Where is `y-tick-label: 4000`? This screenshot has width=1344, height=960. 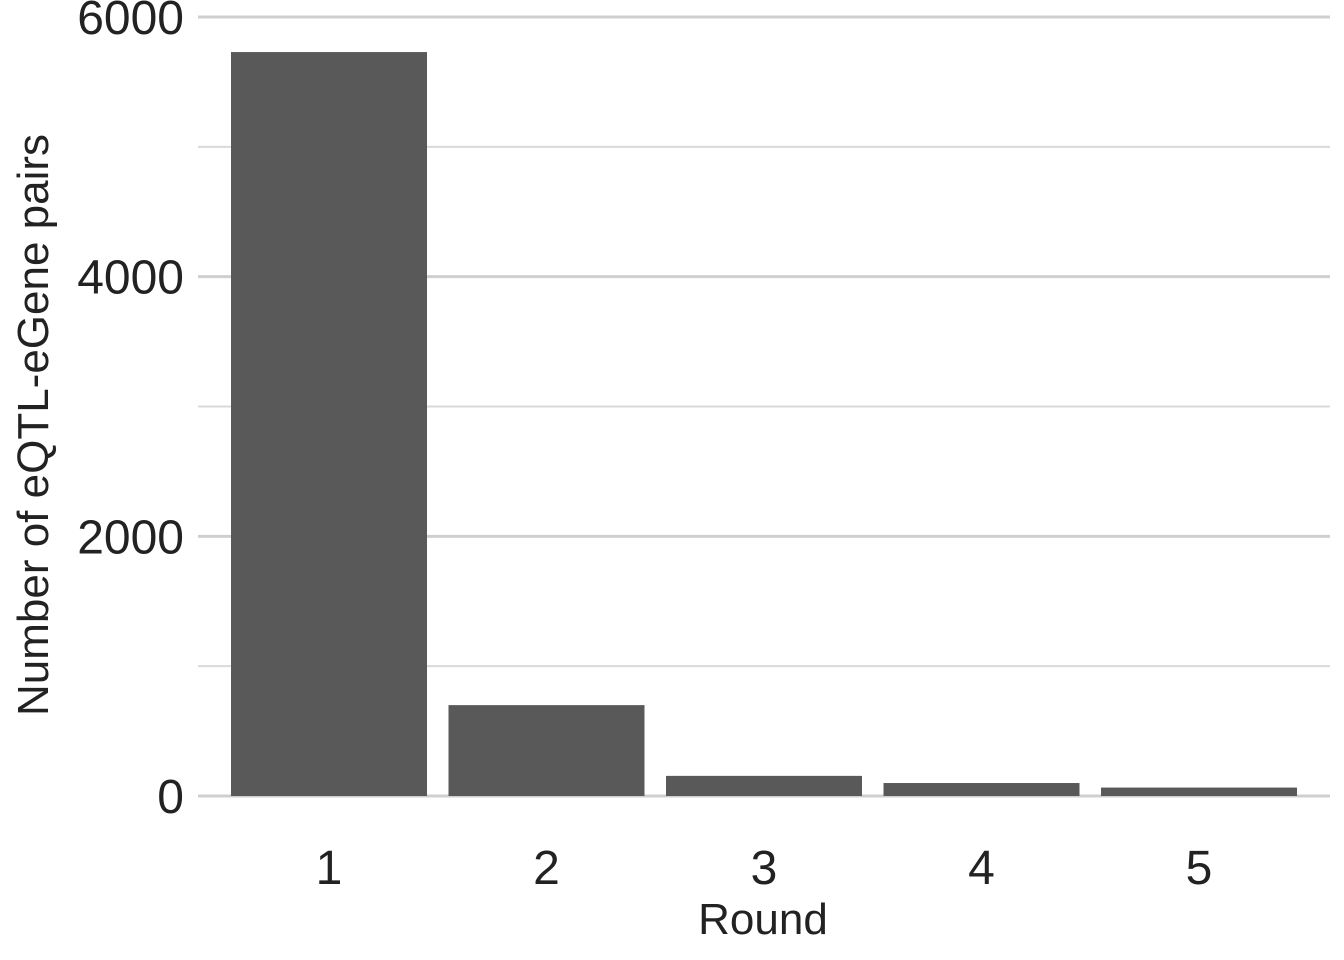 y-tick-label: 4000 is located at coordinates (130, 278).